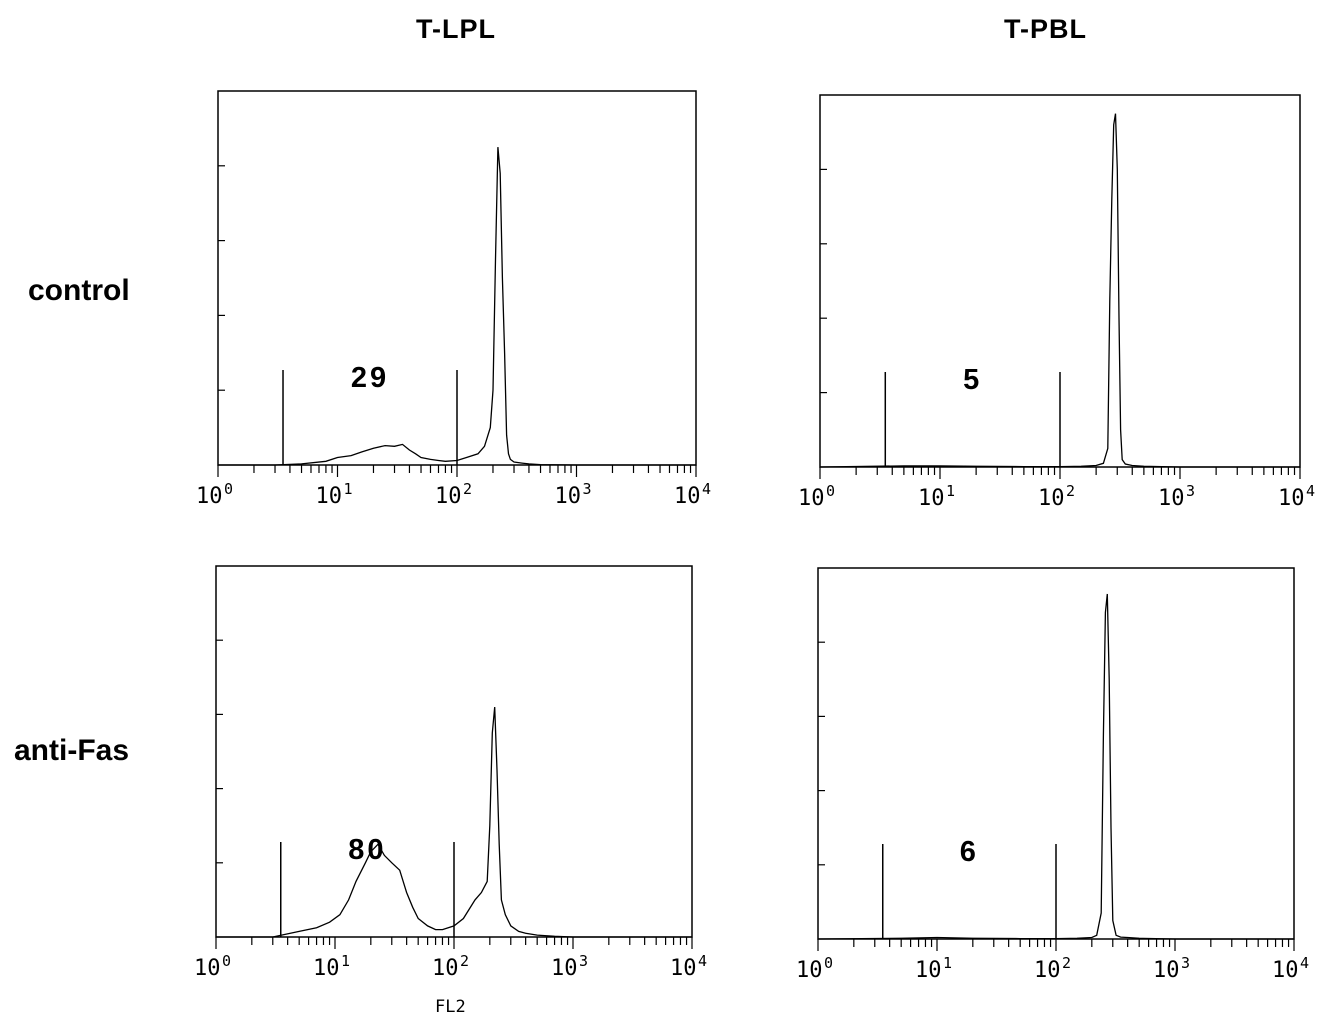 The image size is (1325, 1015). Describe the element at coordinates (972, 380) in the screenshot. I see `gate-percent-label: 5` at that location.